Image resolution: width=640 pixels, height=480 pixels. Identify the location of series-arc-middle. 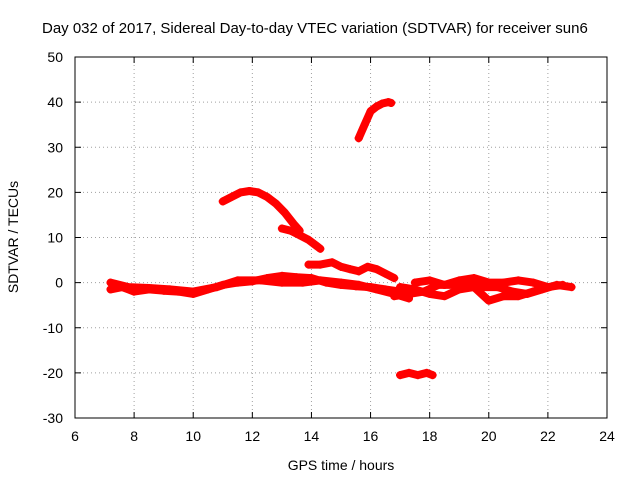
(351, 270).